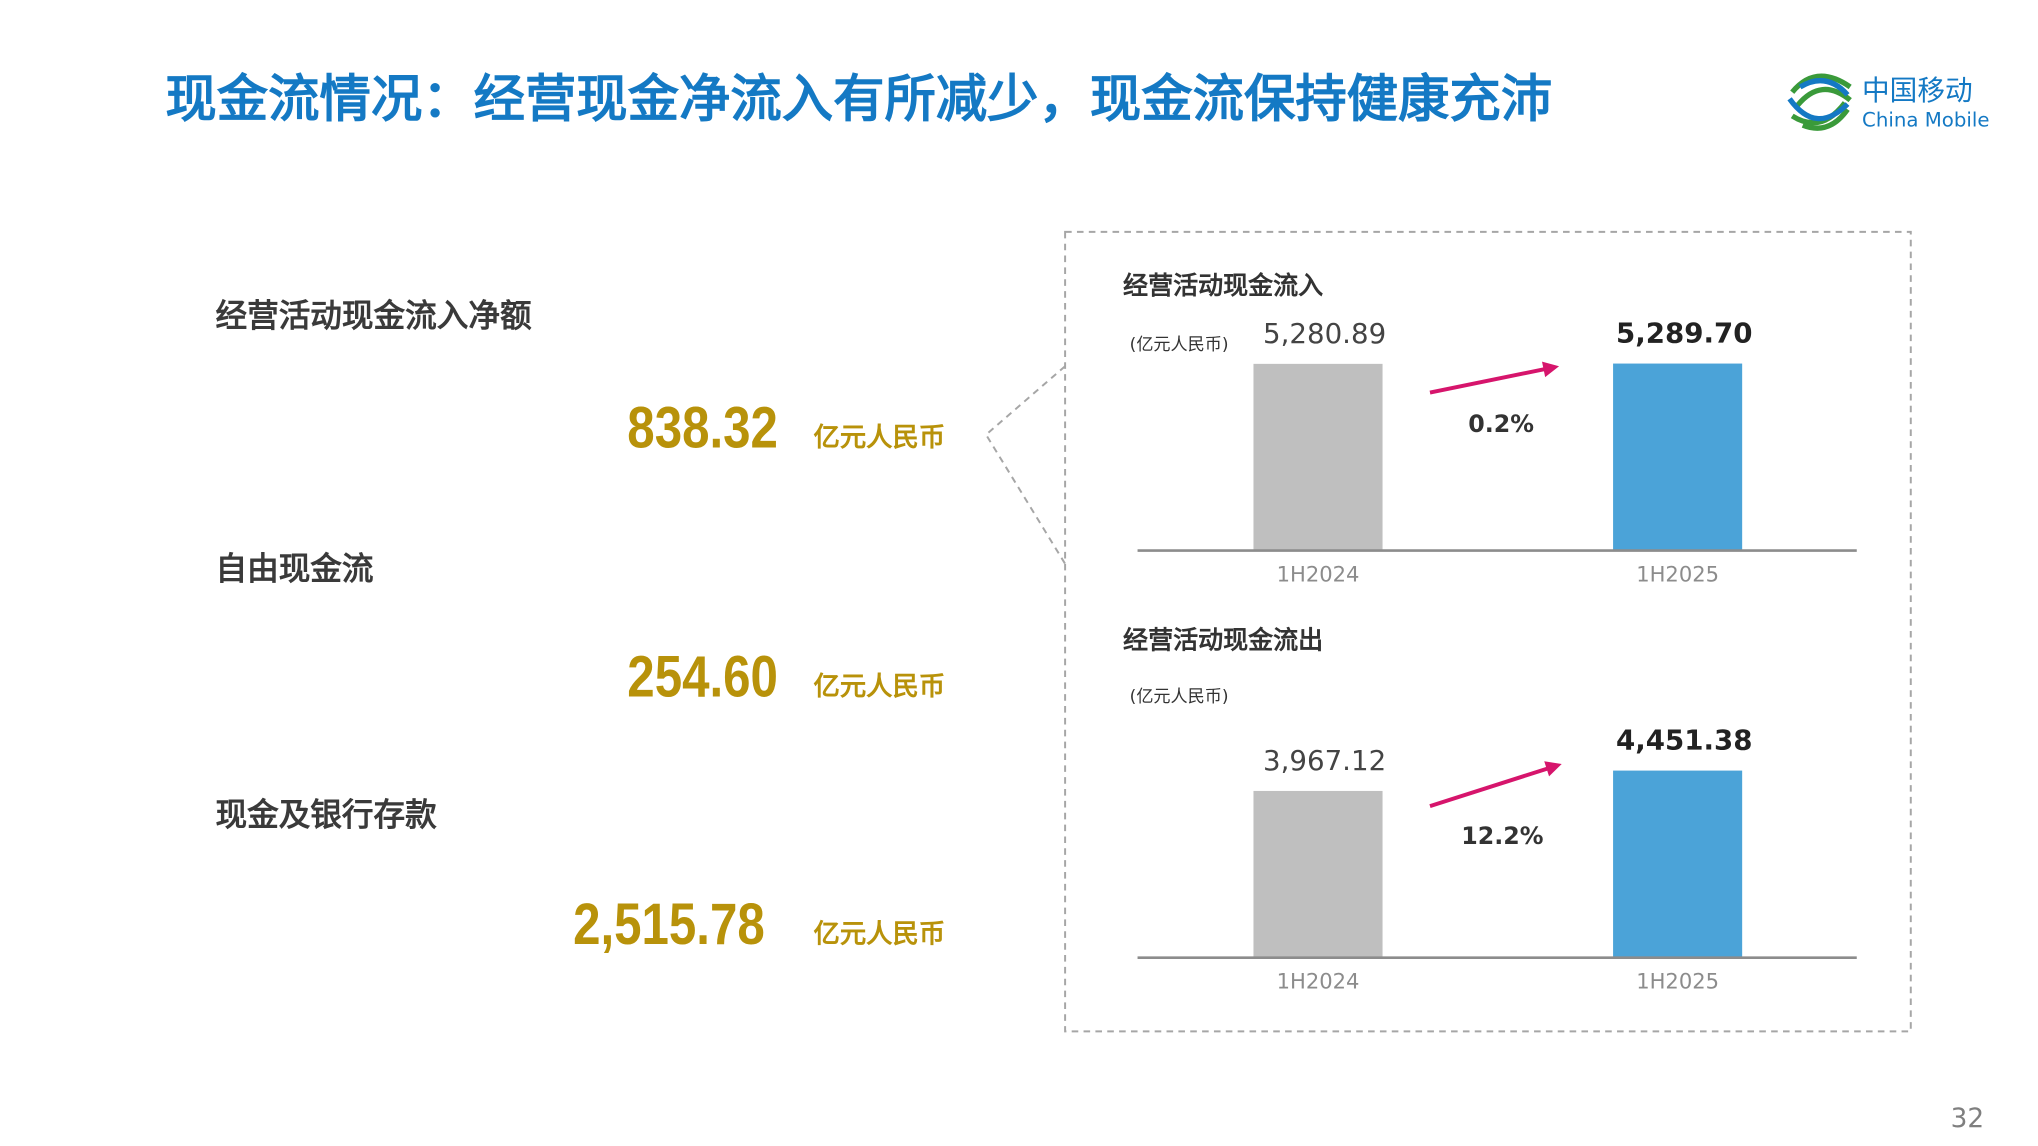 This screenshot has height=1146, width=2038. What do you see at coordinates (1684, 740) in the screenshot?
I see `value-label: 4,451.38` at bounding box center [1684, 740].